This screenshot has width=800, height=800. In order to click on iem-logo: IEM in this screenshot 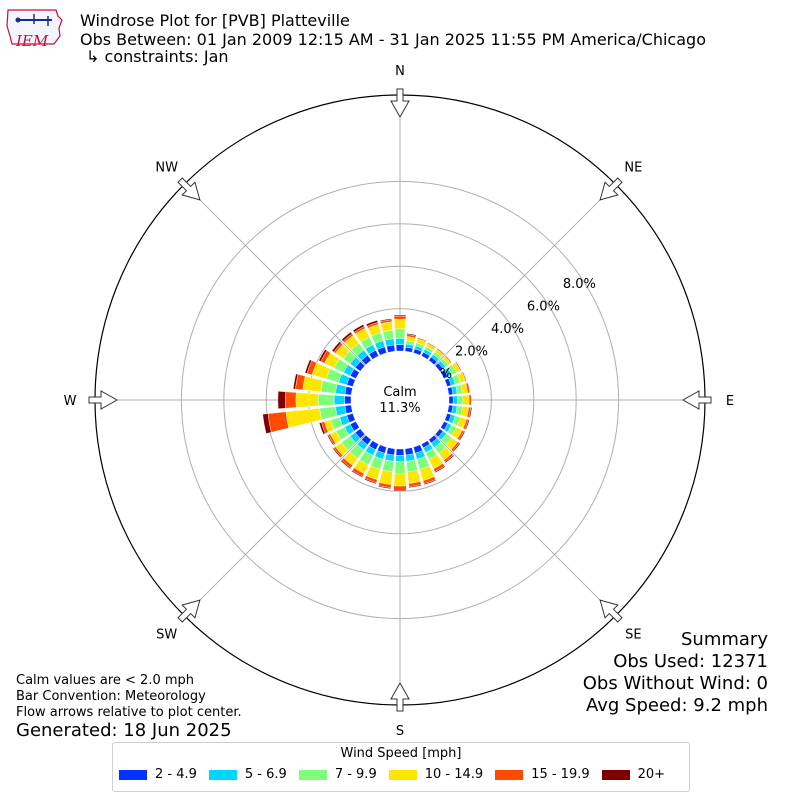, I will do `click(34, 28)`.